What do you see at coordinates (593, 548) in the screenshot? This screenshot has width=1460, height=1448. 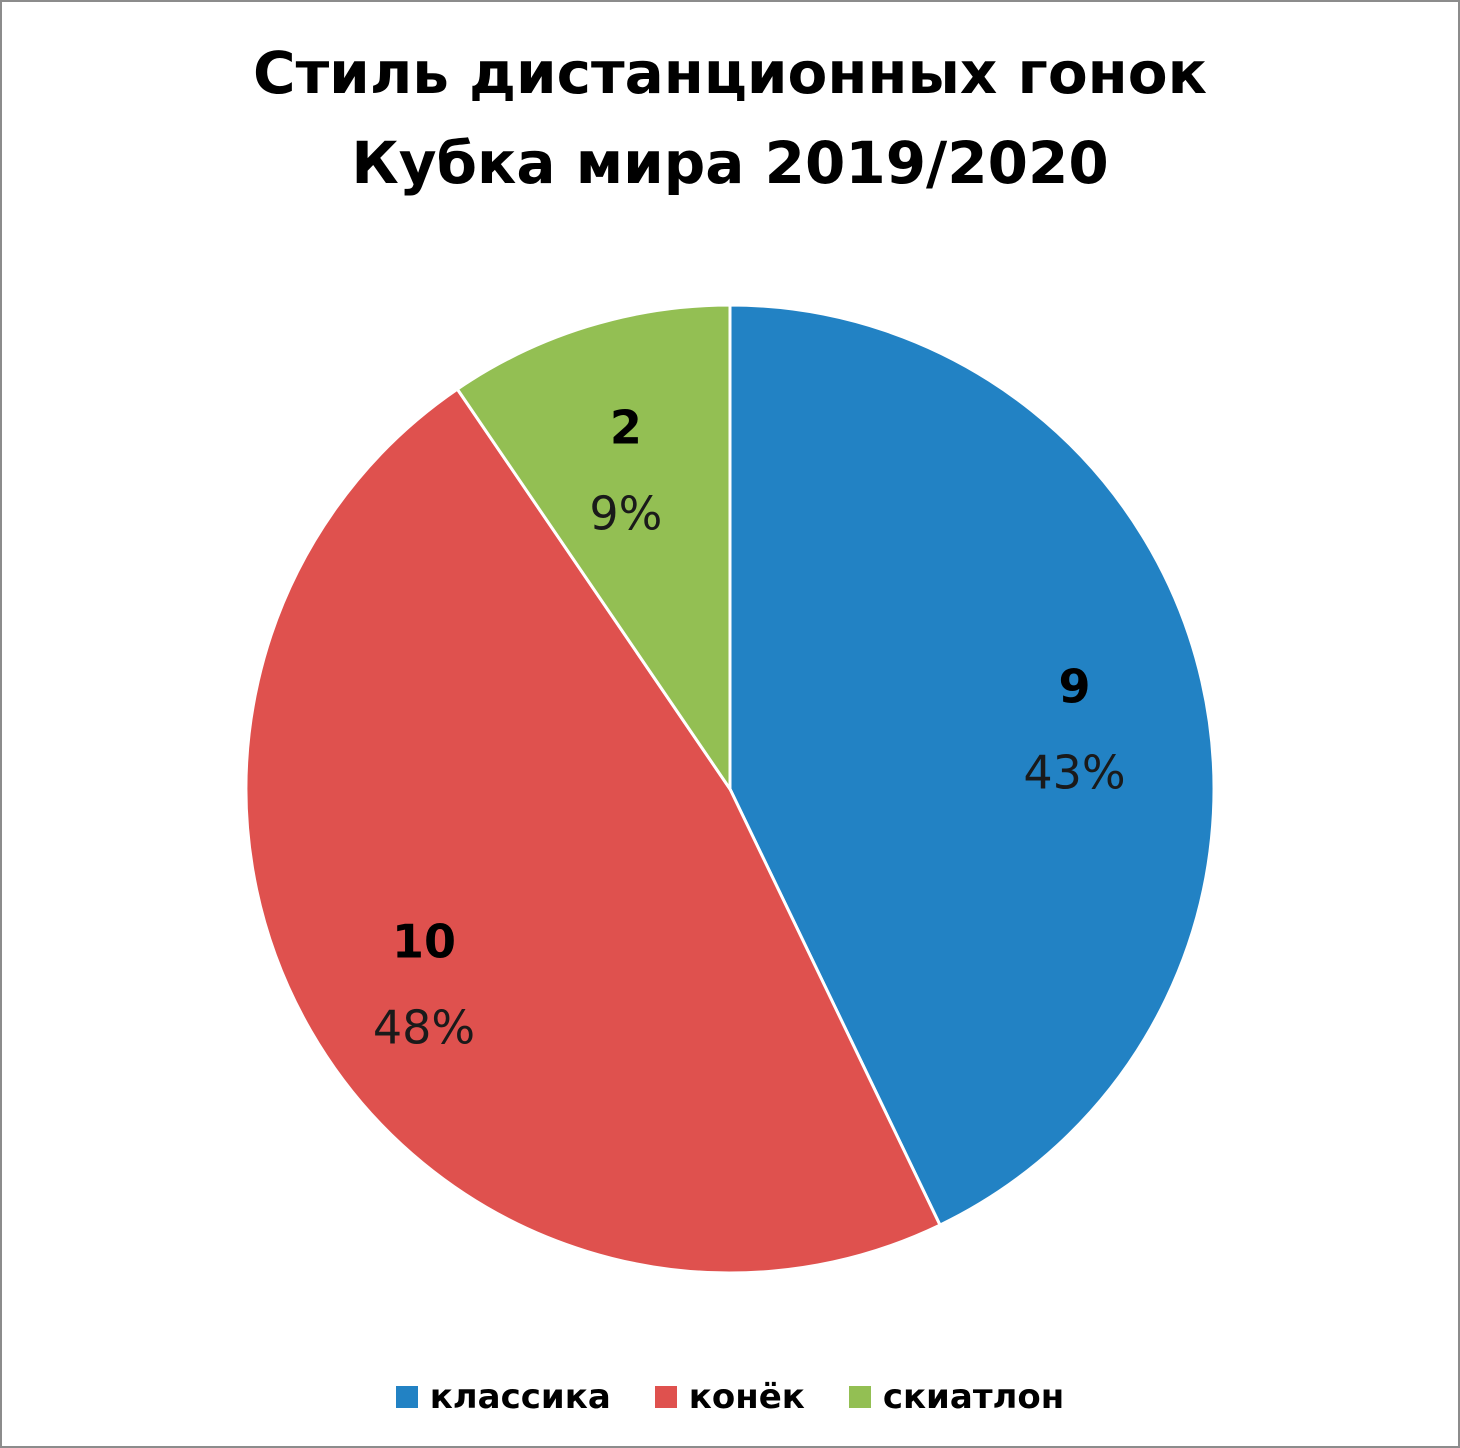 I see `pie-slice-skiatlon` at bounding box center [593, 548].